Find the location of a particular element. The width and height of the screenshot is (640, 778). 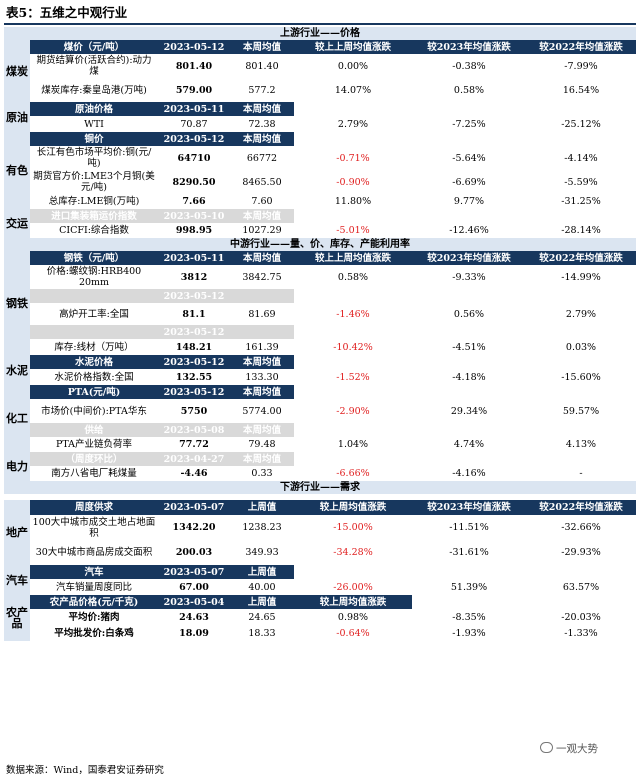

row-value: 801.40 is located at coordinates (194, 66).